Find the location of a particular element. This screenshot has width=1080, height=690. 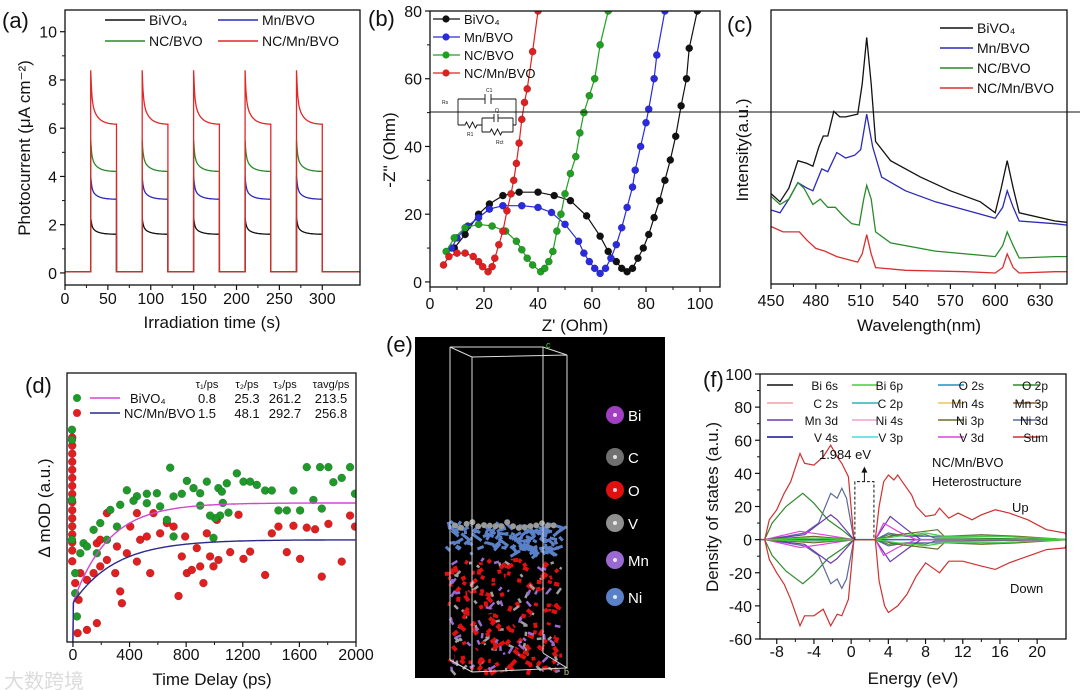

x-tick-label: 1600 is located at coordinates (300, 655).